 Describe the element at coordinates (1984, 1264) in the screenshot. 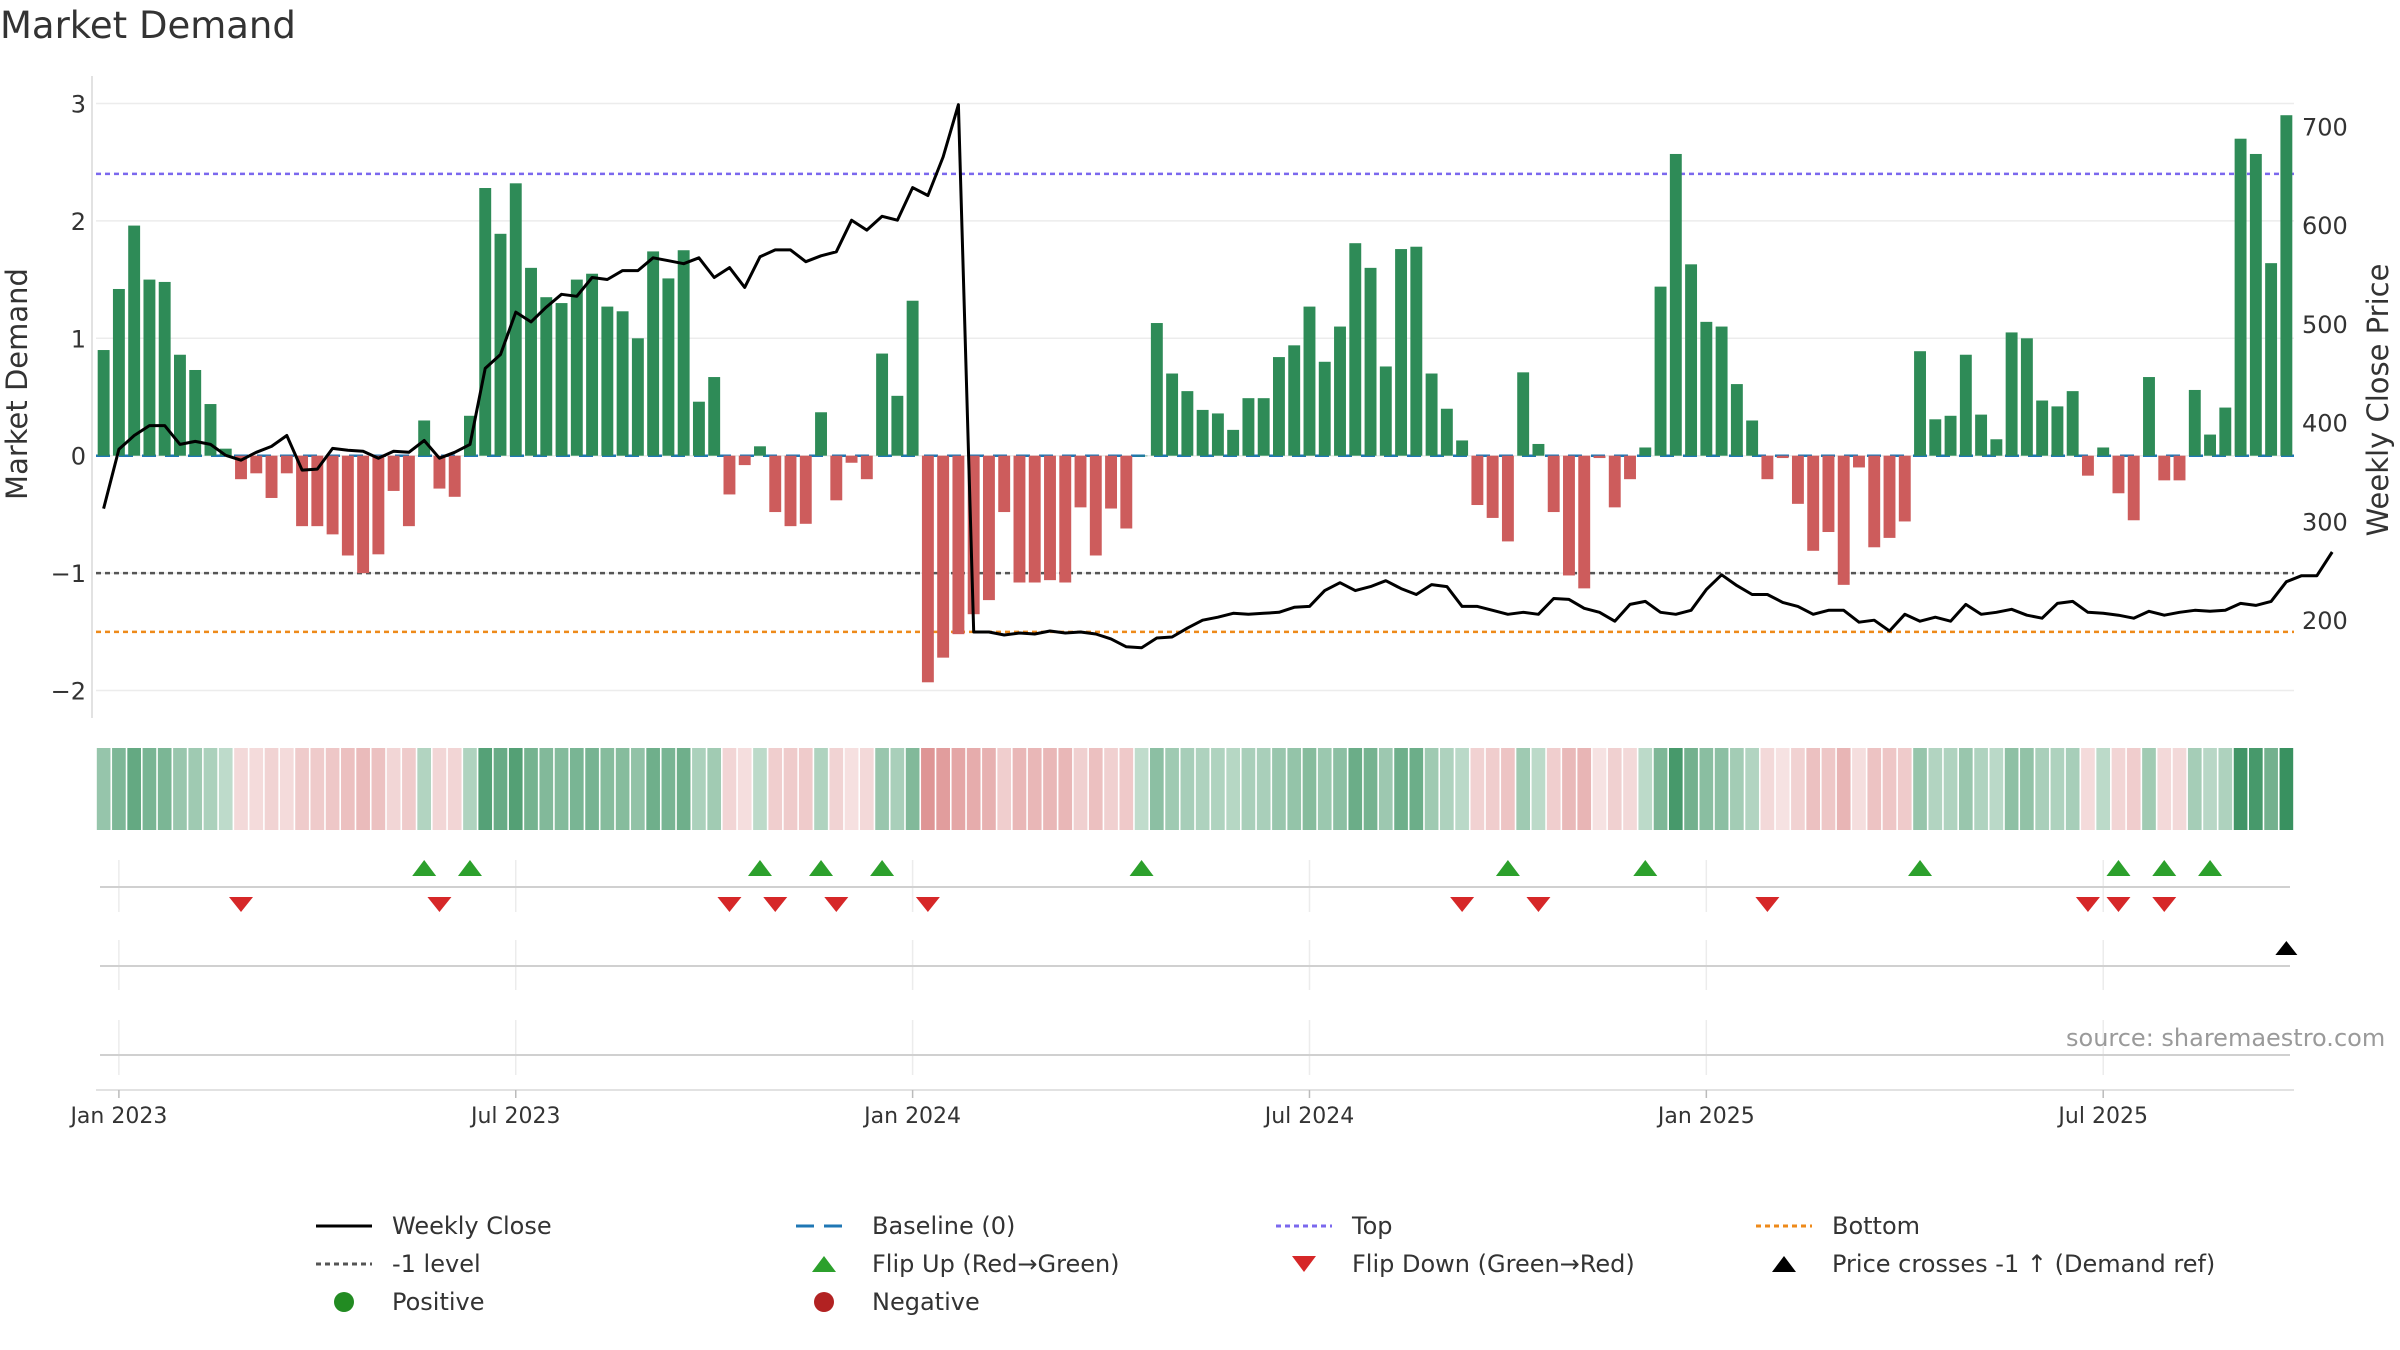

I see `legend-item-price-cross: Price crosses -1 ↑ (Demand ref)` at that location.